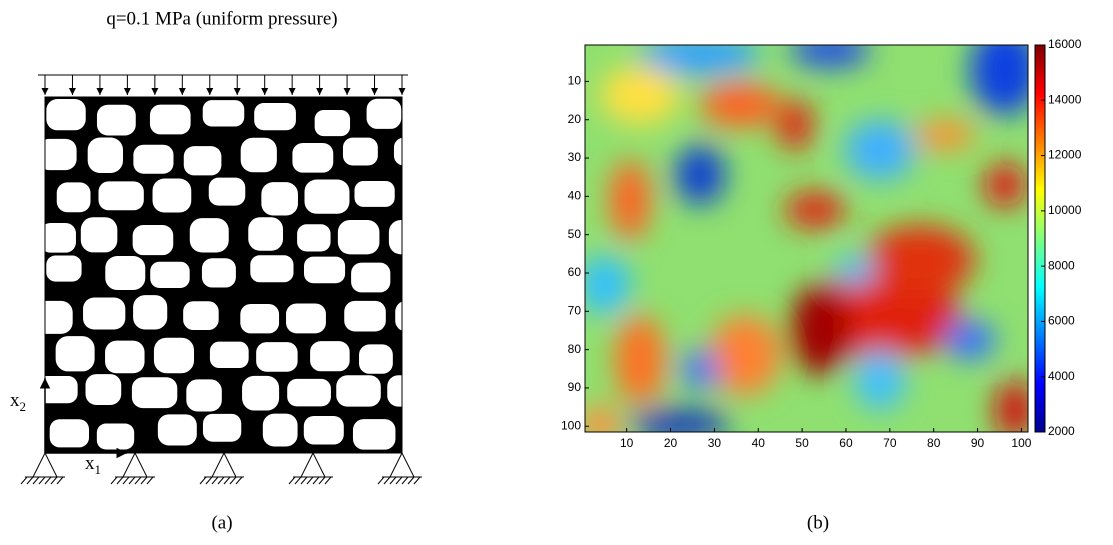 The width and height of the screenshot is (1113, 545). What do you see at coordinates (571, 425) in the screenshot?
I see `y-tick-label: 100` at bounding box center [571, 425].